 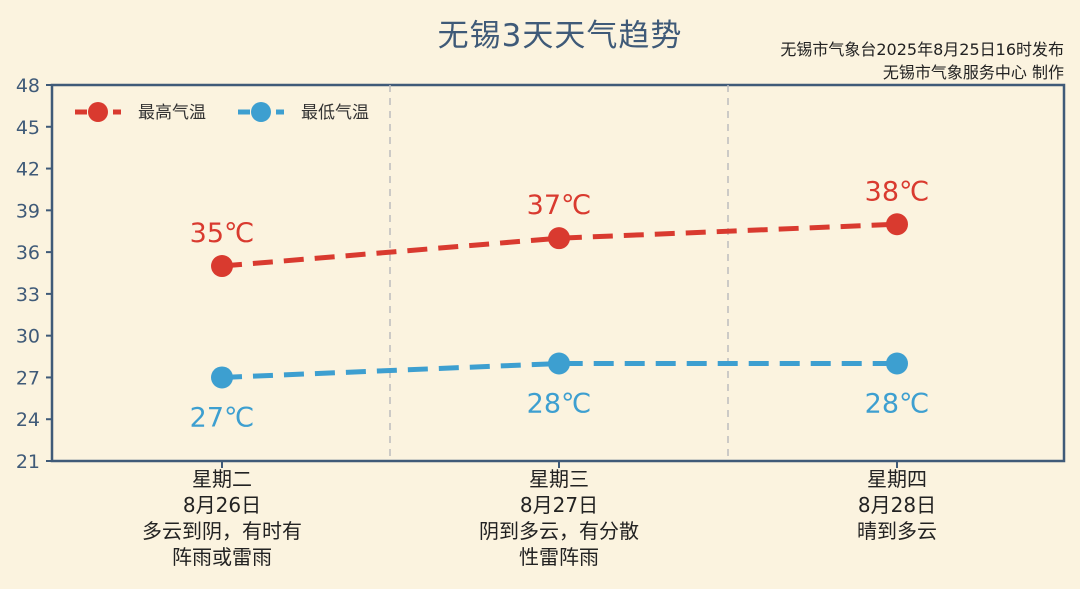 I want to click on high-temp-label-2: 37℃, so click(x=559, y=205).